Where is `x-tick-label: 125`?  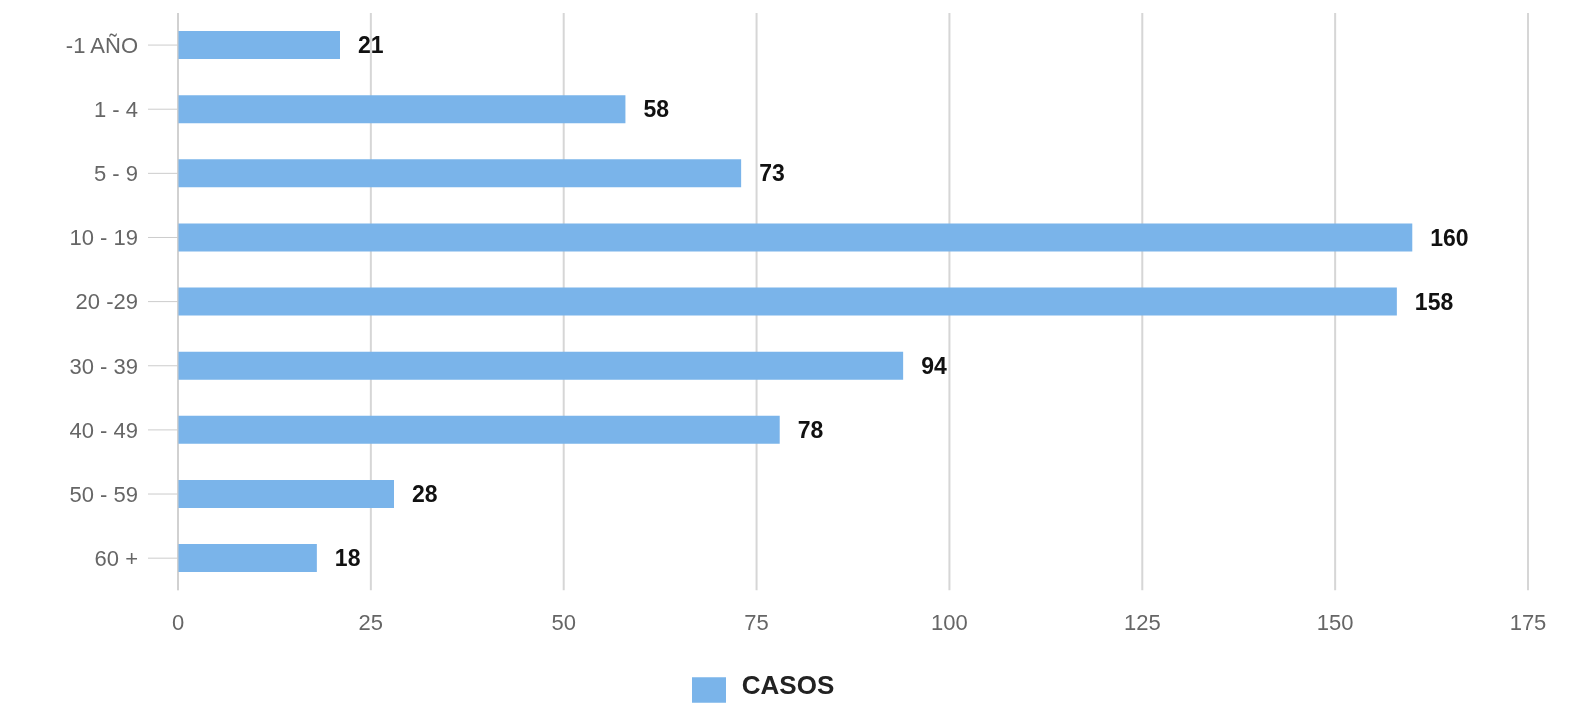
x-tick-label: 125 is located at coordinates (1142, 622).